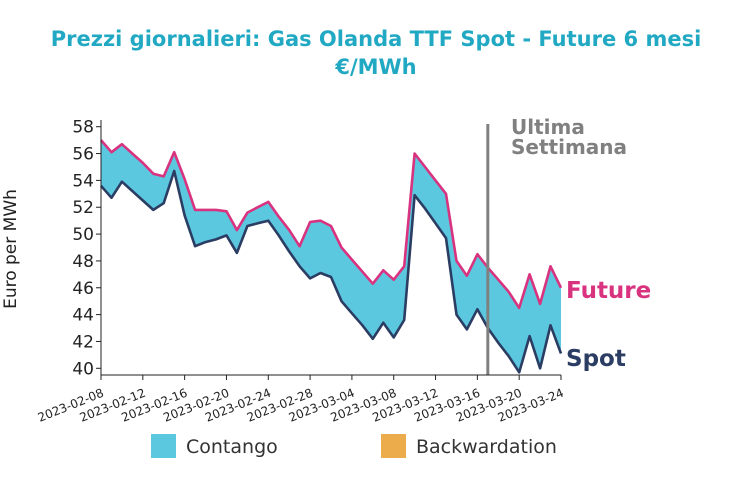 The image size is (752, 504). Describe the element at coordinates (83, 342) in the screenshot. I see `y-tick-label: 42` at that location.